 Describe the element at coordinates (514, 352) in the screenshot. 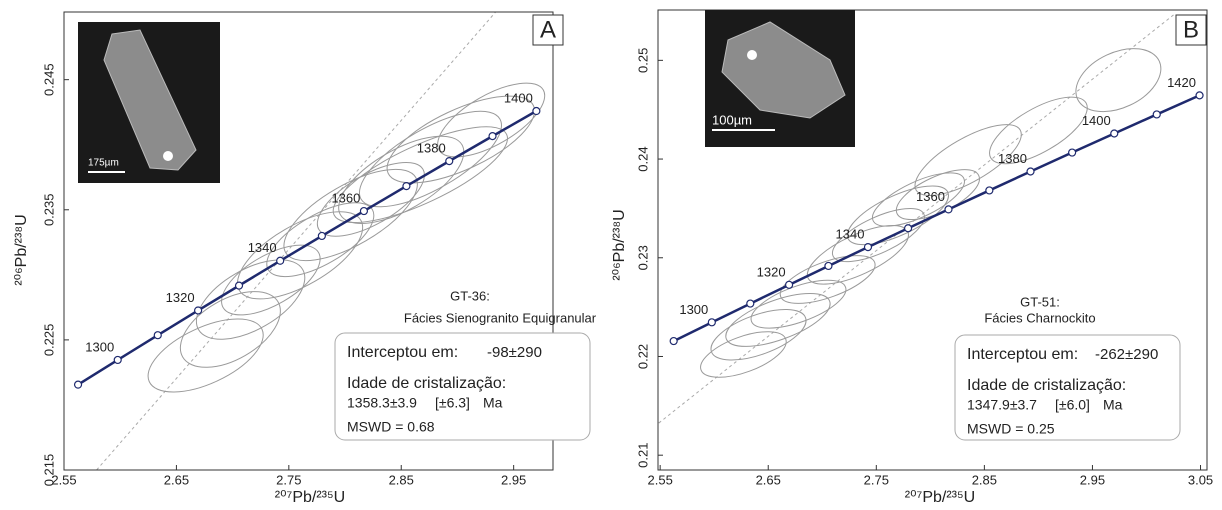

I see `intercept-value: -98±290` at that location.